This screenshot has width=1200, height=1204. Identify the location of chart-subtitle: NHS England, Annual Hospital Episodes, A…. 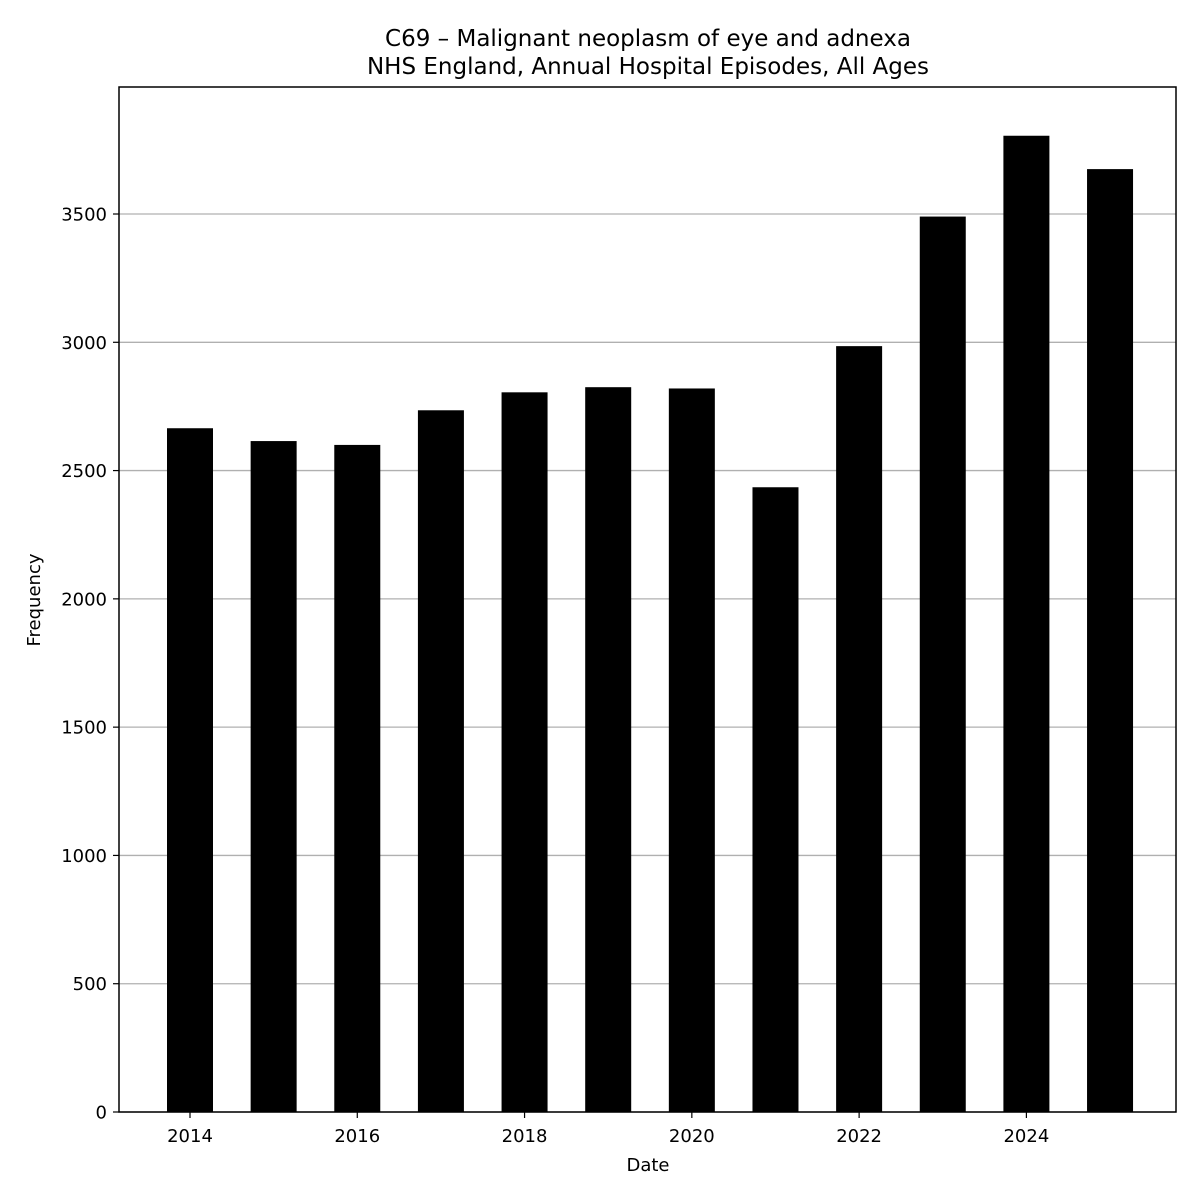
(648, 67).